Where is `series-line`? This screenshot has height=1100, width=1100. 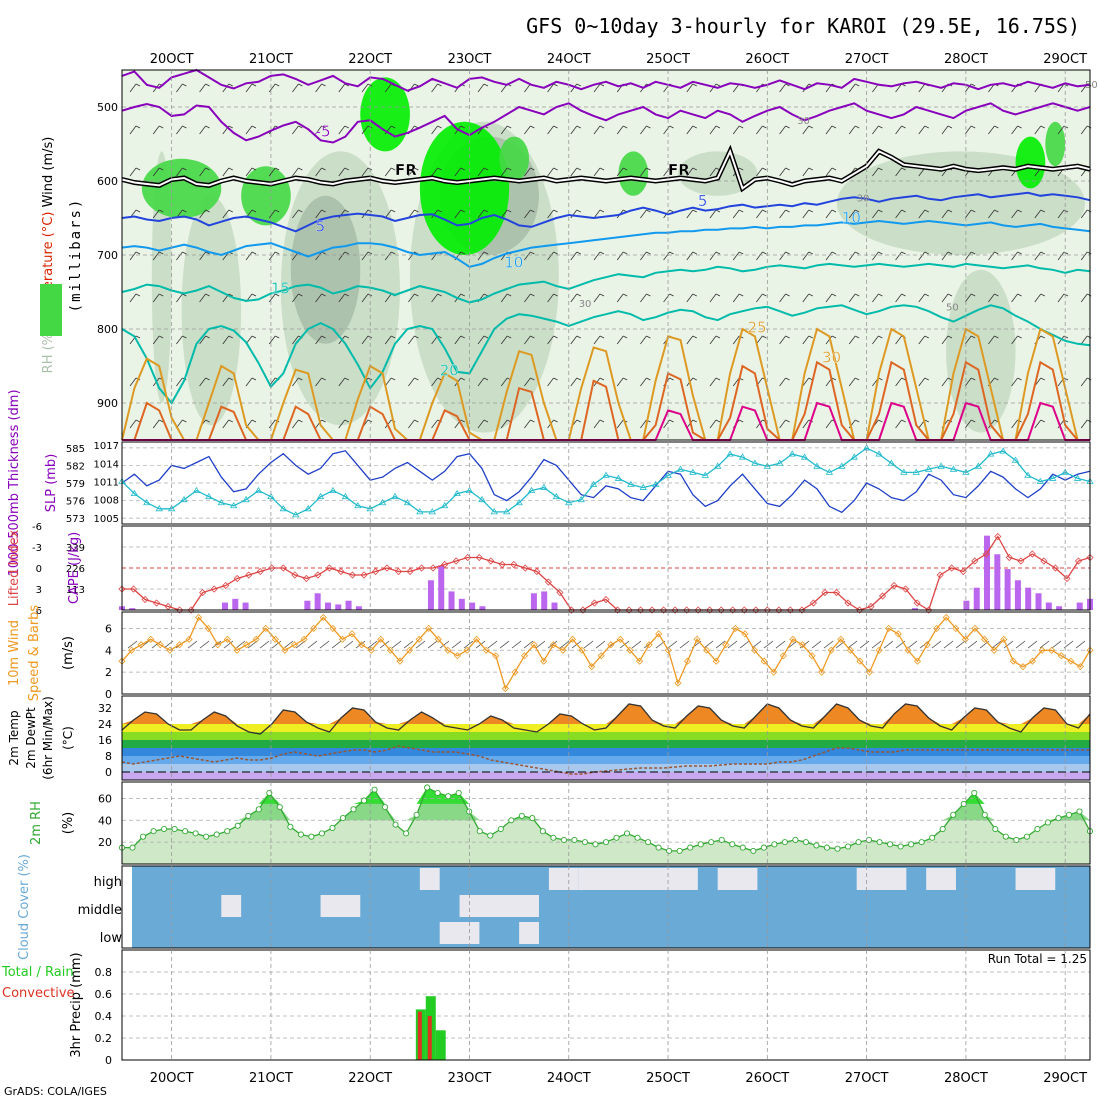
series-line is located at coordinates (606, 573).